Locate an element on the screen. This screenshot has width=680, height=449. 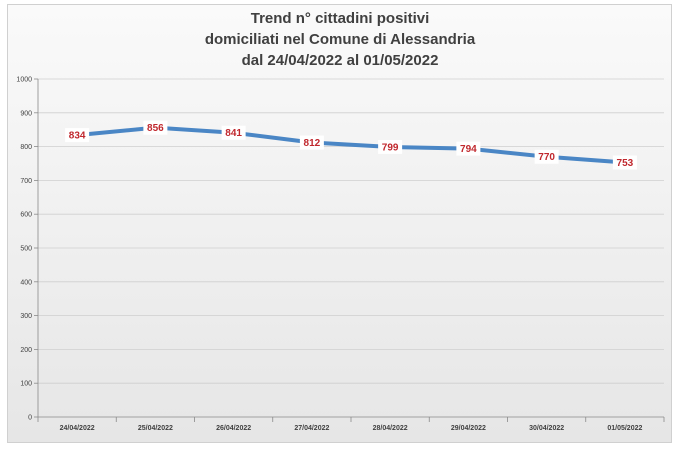
x-tick-label: 25/04/2022 is located at coordinates (155, 428).